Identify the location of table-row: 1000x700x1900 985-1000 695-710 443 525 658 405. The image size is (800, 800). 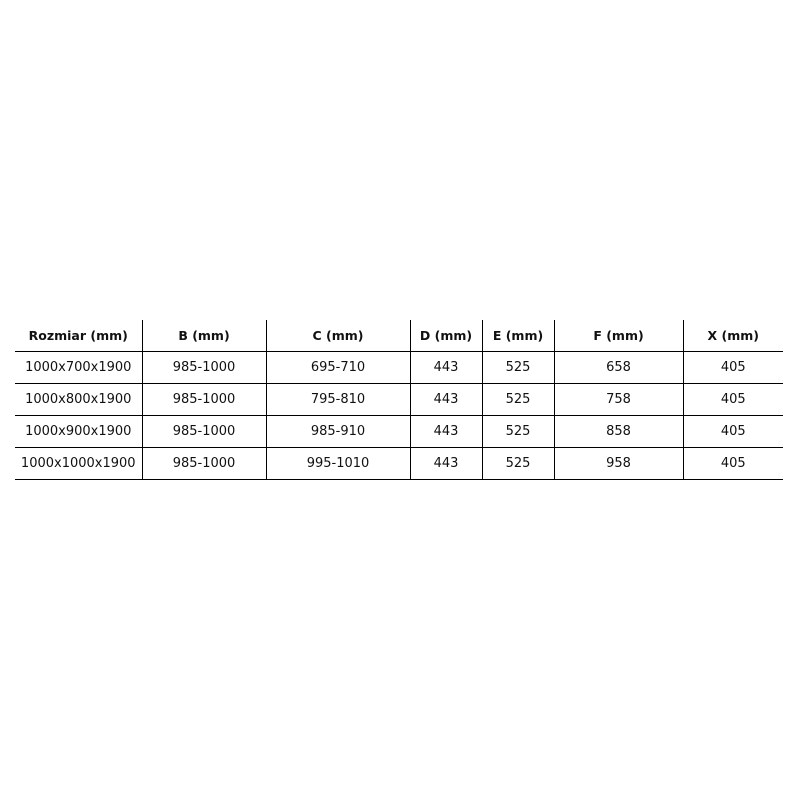
(399, 367).